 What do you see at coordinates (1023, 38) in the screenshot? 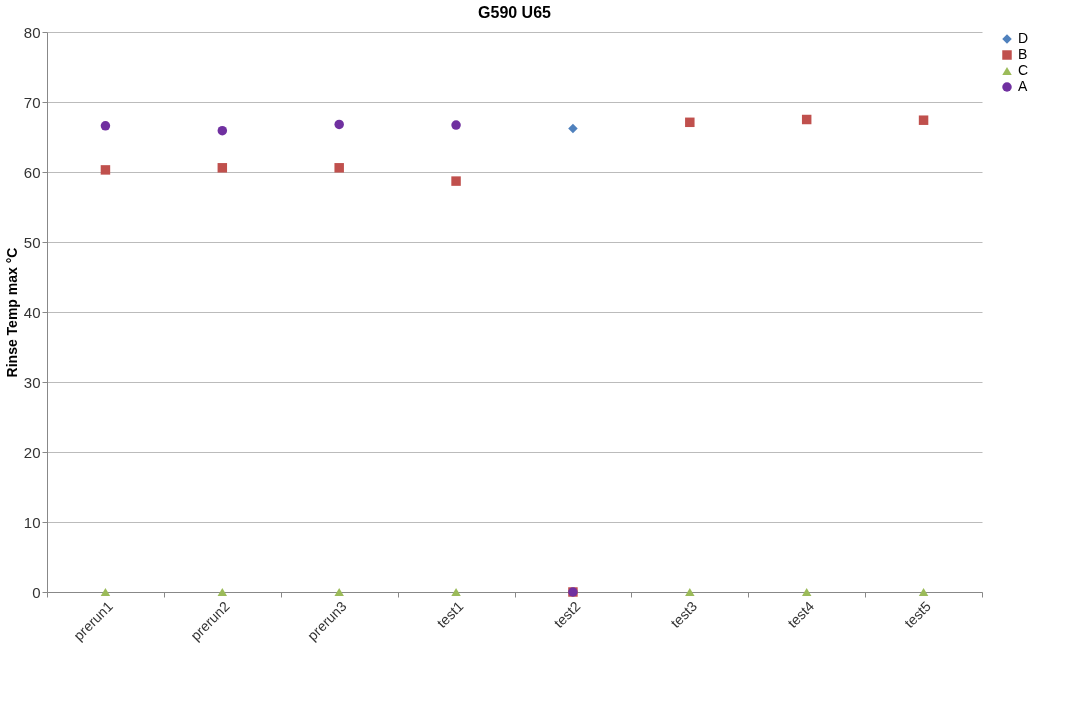
I see `legend-label: D` at bounding box center [1023, 38].